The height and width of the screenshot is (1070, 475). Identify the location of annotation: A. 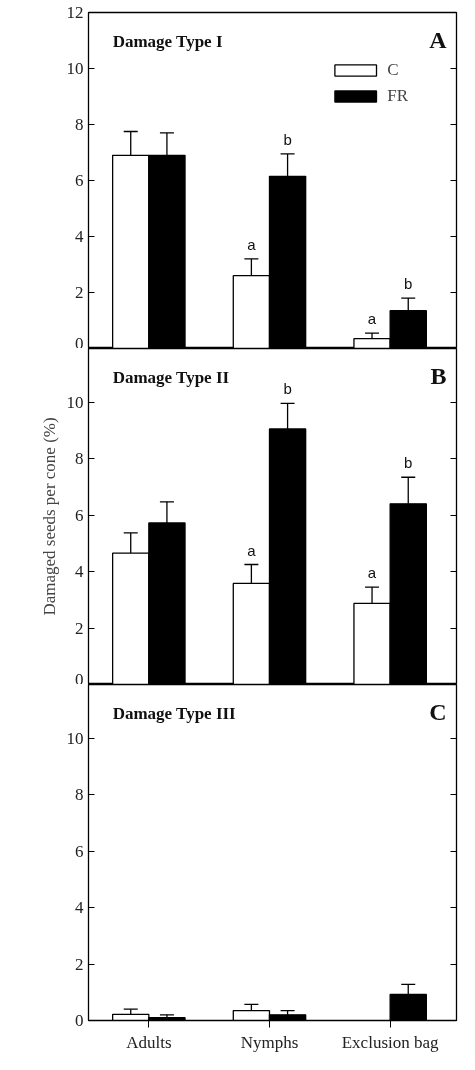
(438, 39).